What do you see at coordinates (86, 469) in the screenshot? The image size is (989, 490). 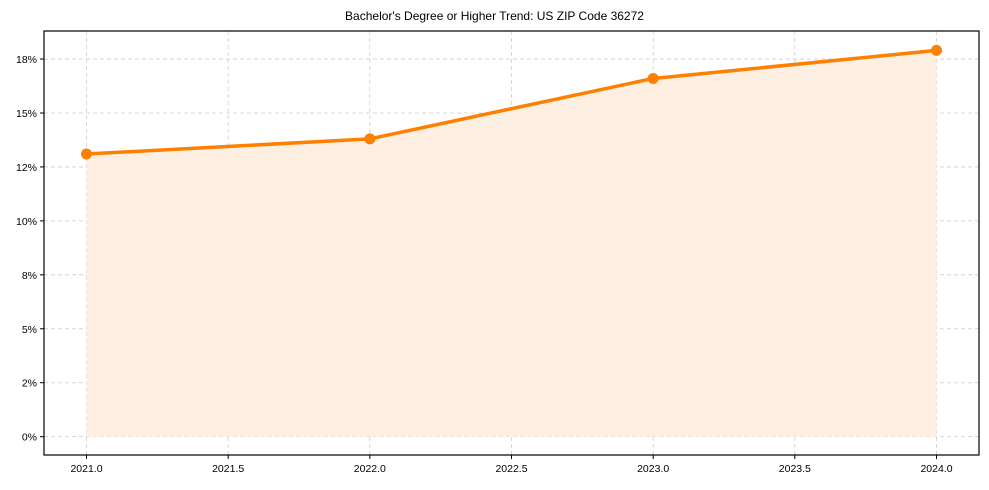 I see `x-tick-label: 2021.0` at bounding box center [86, 469].